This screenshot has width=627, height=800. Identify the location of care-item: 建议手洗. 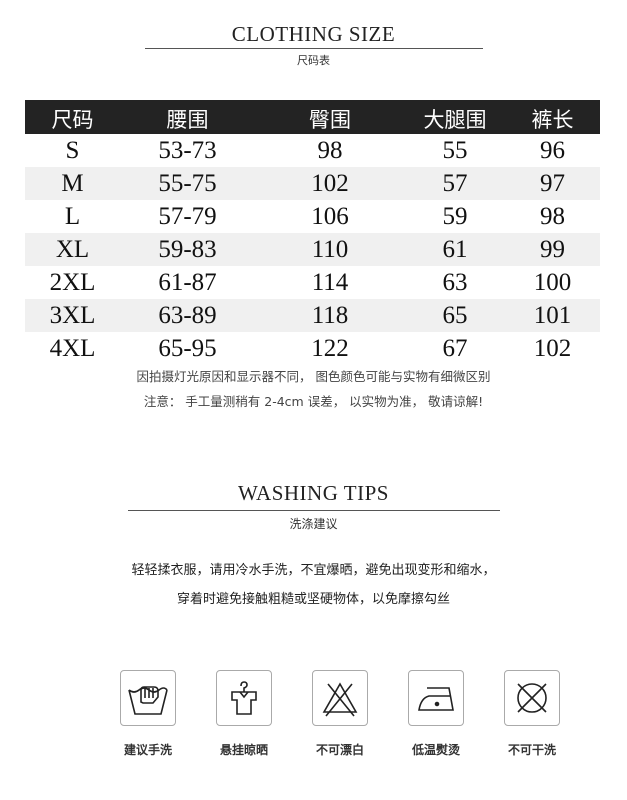
(148, 714).